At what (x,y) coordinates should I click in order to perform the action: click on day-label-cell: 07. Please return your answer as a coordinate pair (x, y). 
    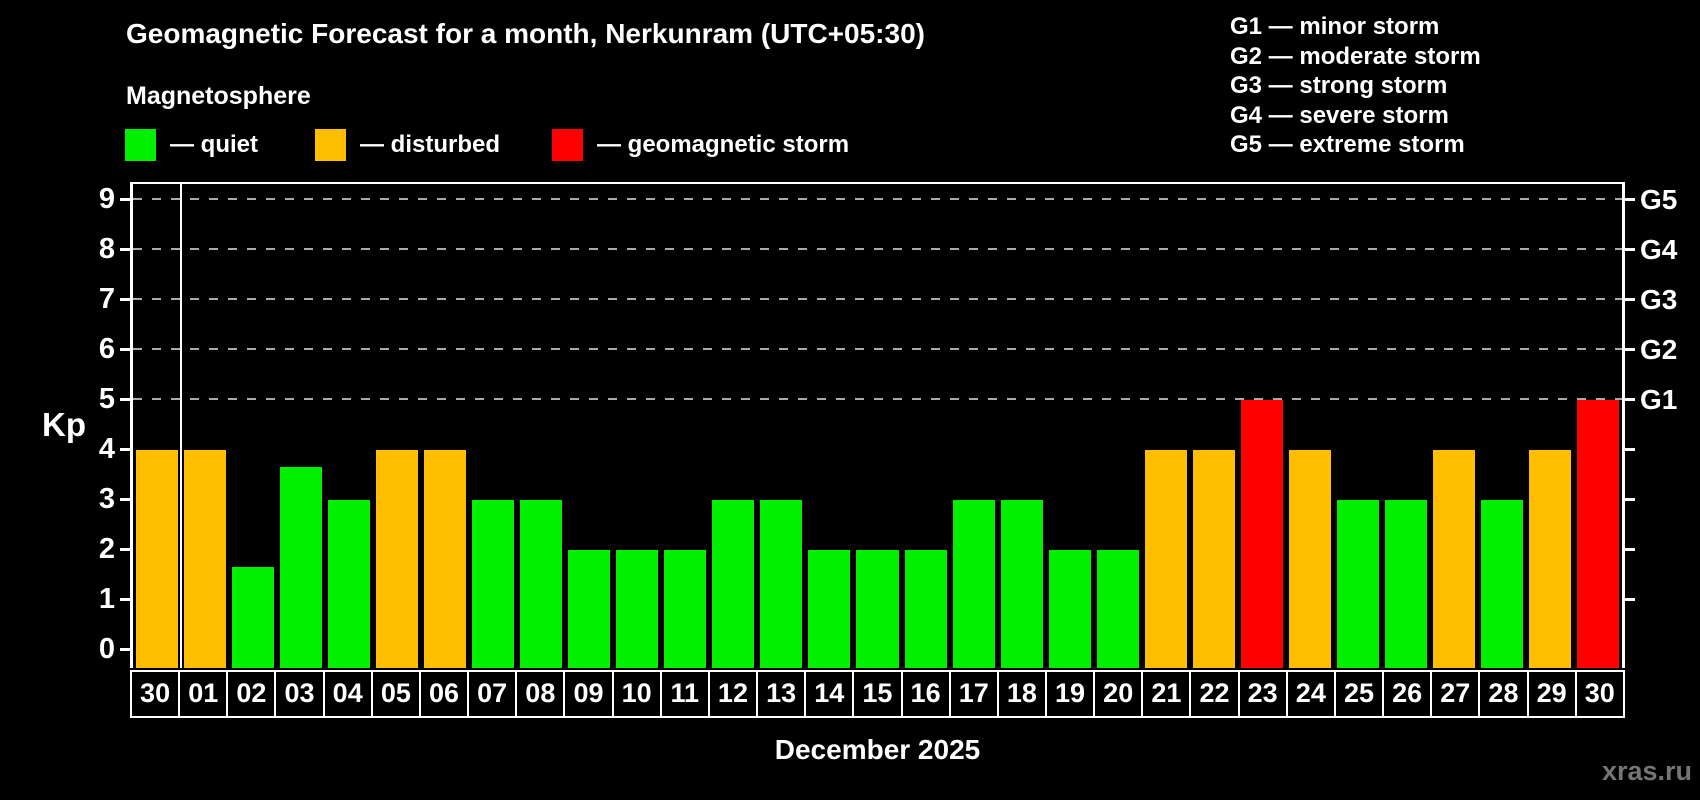
    Looking at the image, I should click on (492, 694).